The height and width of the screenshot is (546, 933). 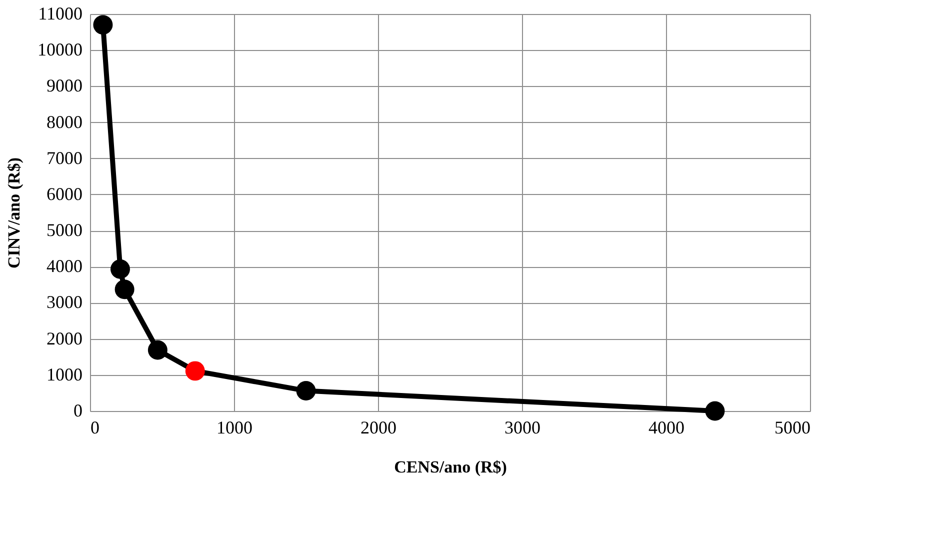 I want to click on x-tick-label: 5000, so click(x=792, y=428).